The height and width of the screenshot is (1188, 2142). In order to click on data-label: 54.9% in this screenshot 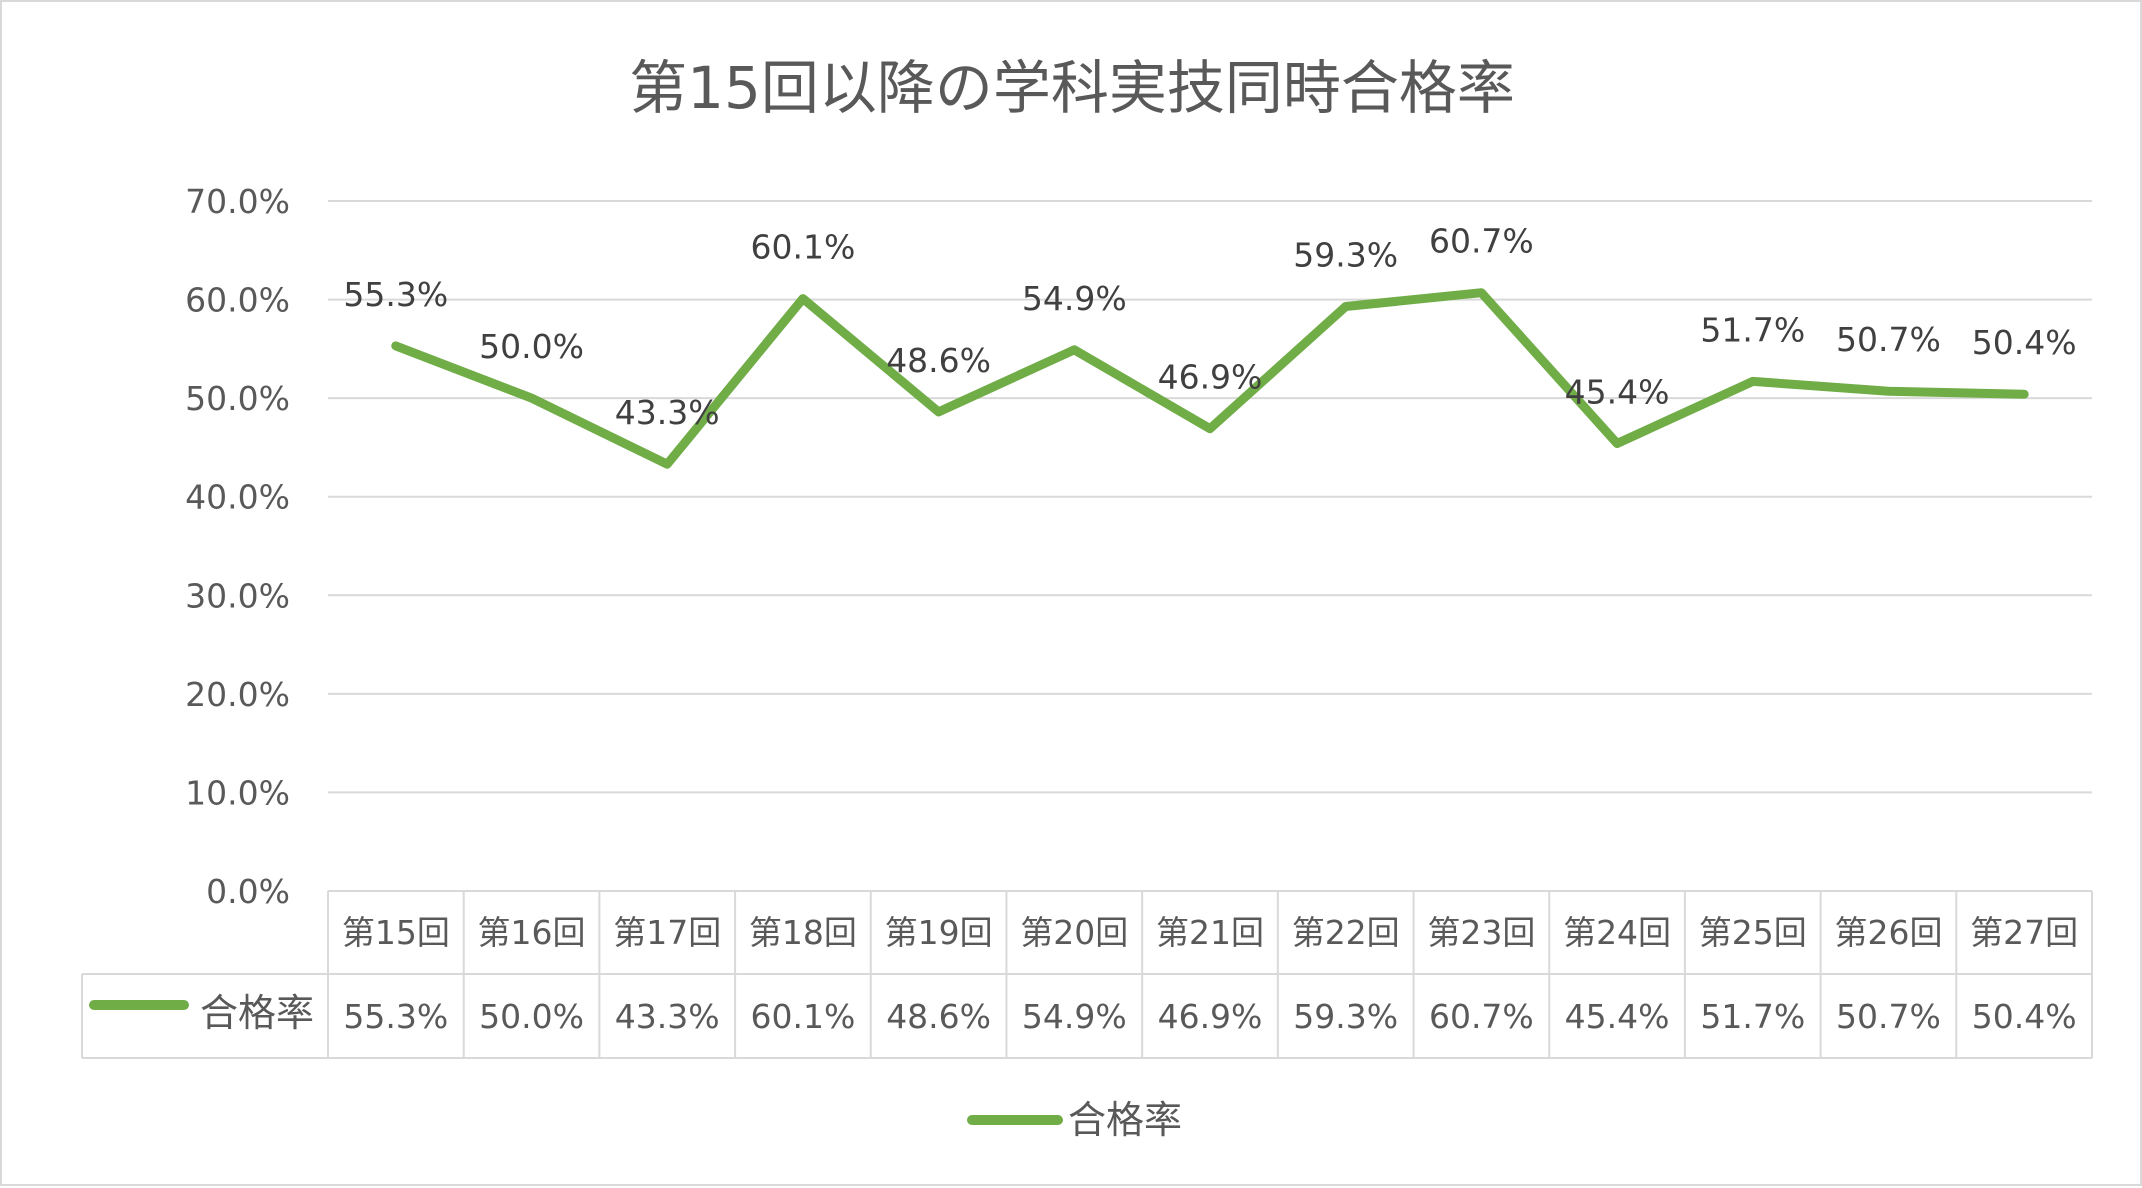, I will do `click(1074, 298)`.